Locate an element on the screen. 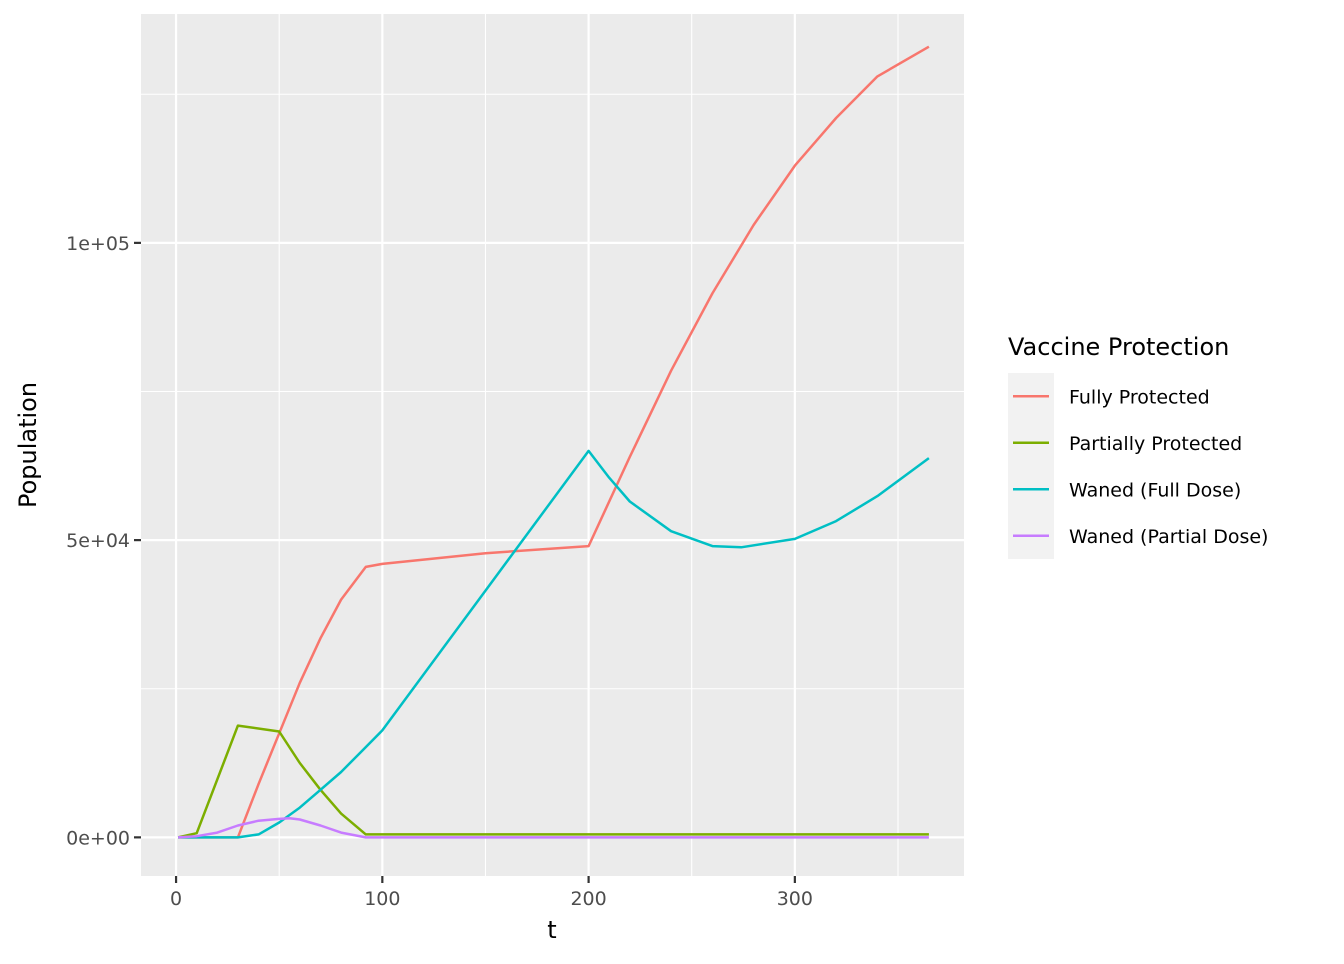  y-tick-labels: 0e+00 5e+04 1e+05 is located at coordinates (98, 541).